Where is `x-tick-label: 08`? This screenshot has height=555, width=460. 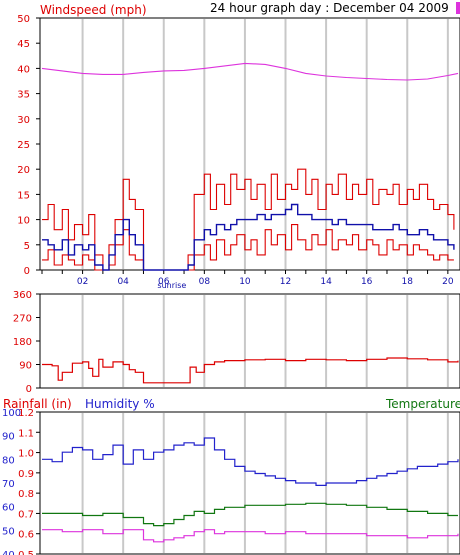 x-tick-label: 08 is located at coordinates (205, 282).